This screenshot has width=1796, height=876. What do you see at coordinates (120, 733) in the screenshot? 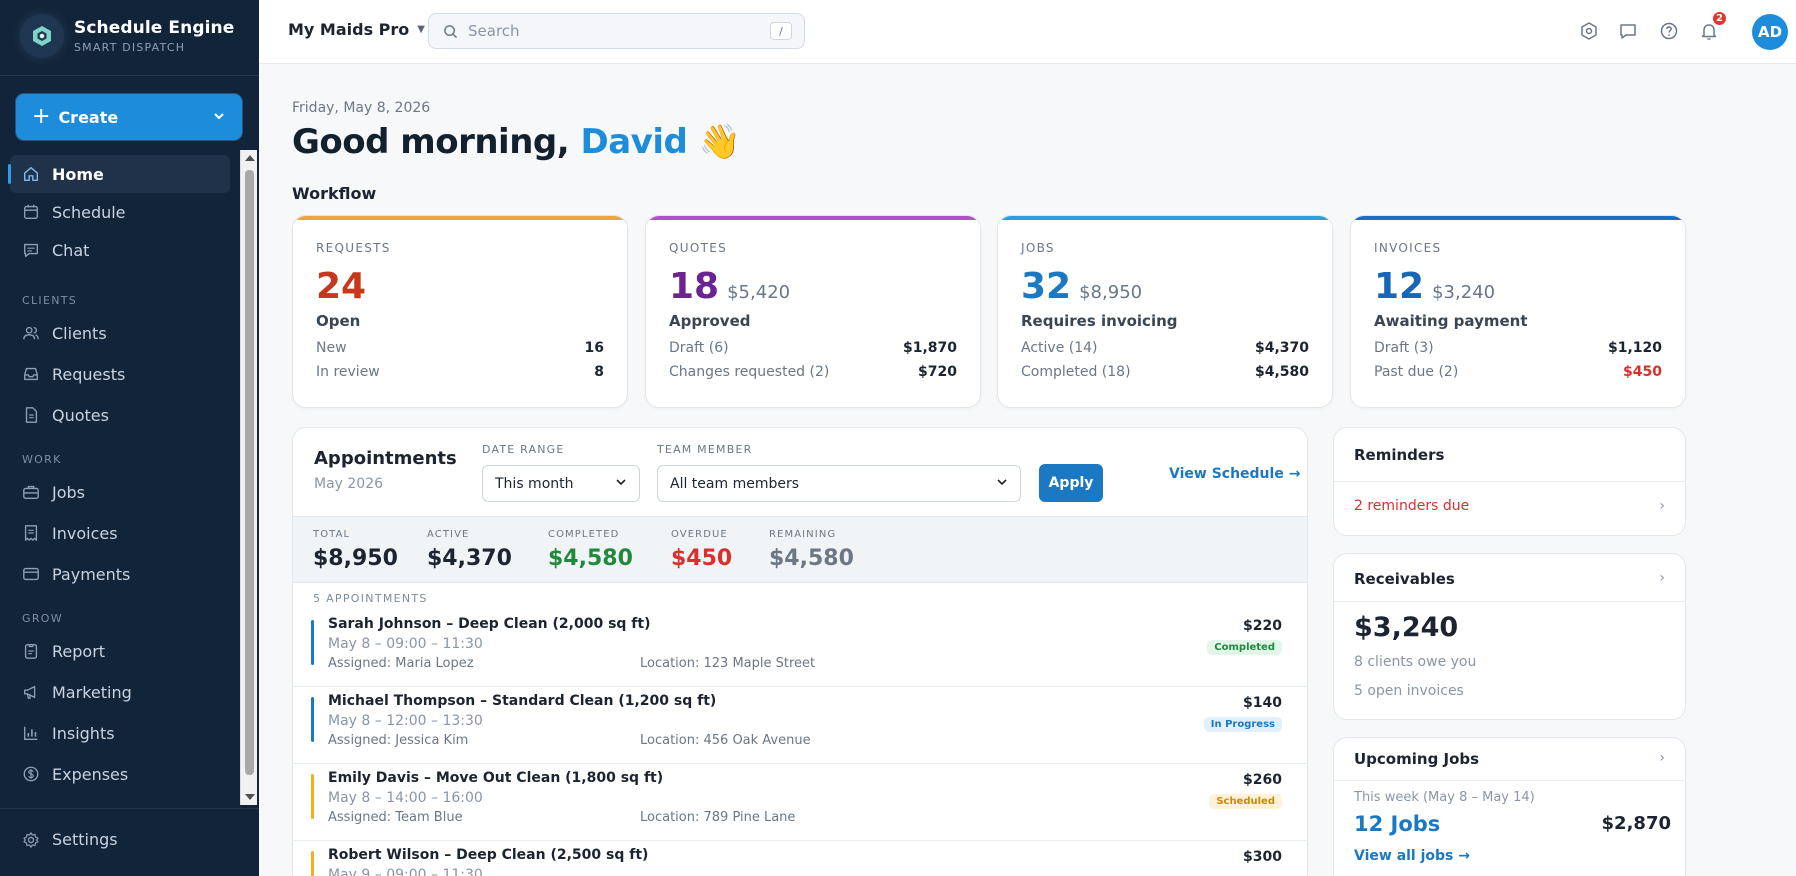
I see `sidebar-item-insights: Insights` at bounding box center [120, 733].